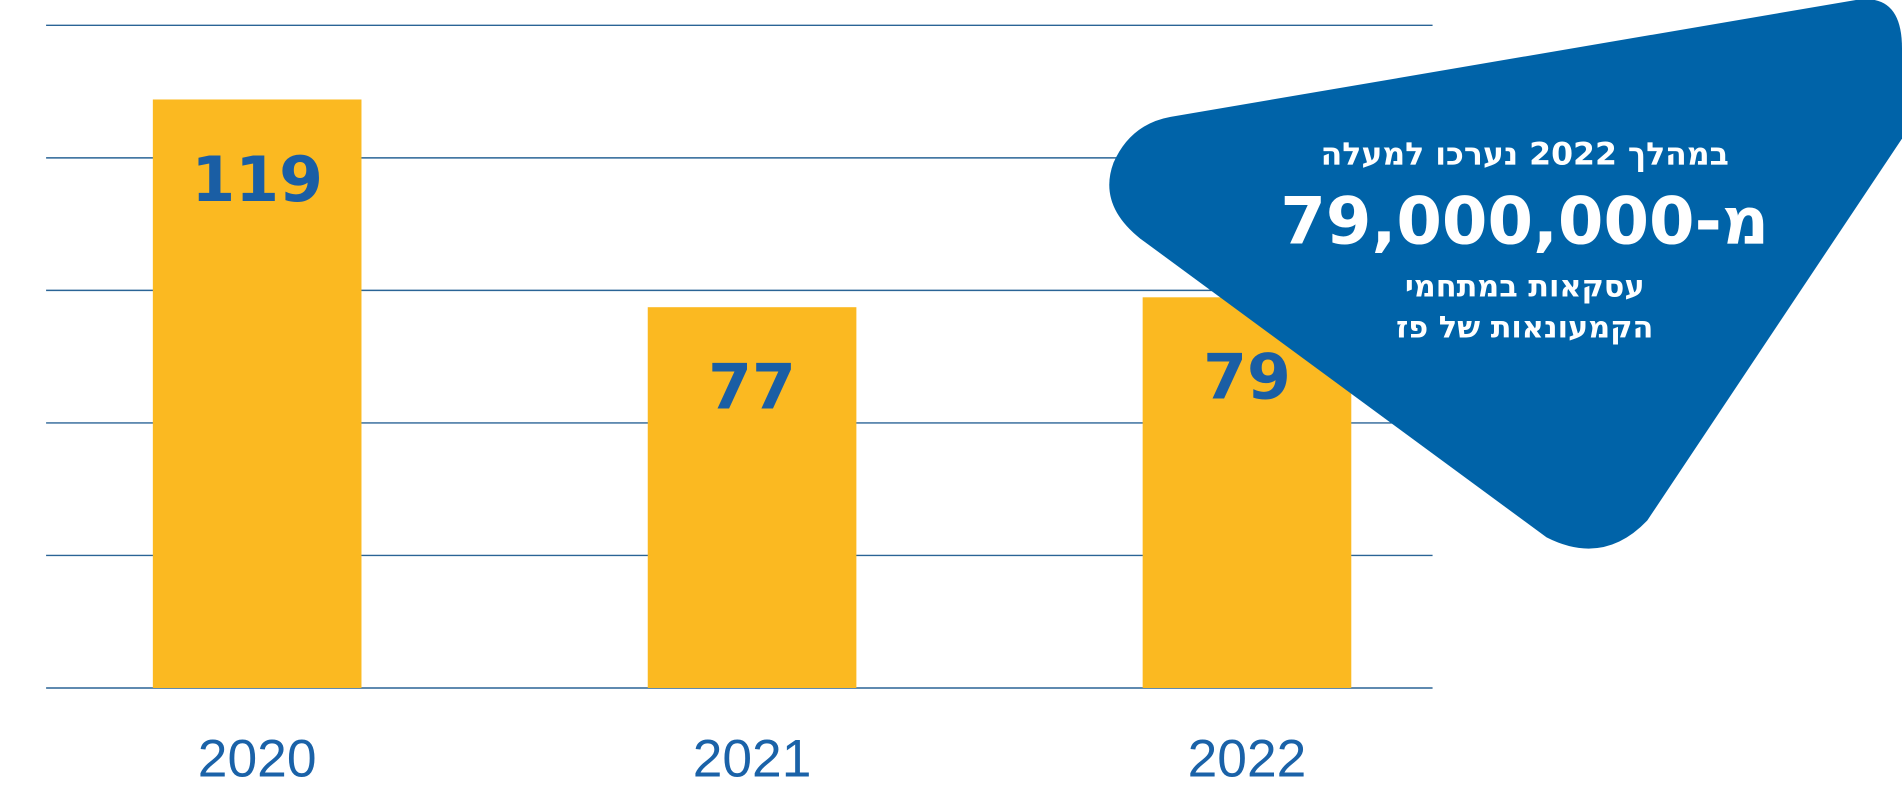 This screenshot has height=788, width=1902. What do you see at coordinates (752, 387) in the screenshot?
I see `data-label: 77` at bounding box center [752, 387].